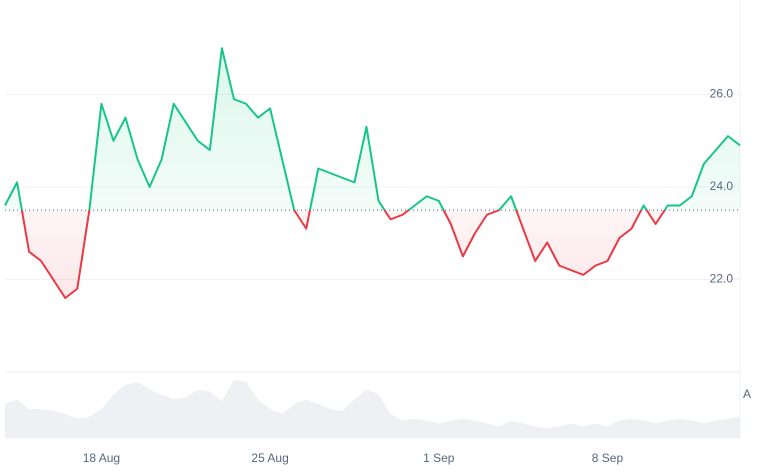 Image resolution: width=758 pixels, height=474 pixels. What do you see at coordinates (608, 458) in the screenshot?
I see `x-tick-label: 8 Sep` at bounding box center [608, 458].